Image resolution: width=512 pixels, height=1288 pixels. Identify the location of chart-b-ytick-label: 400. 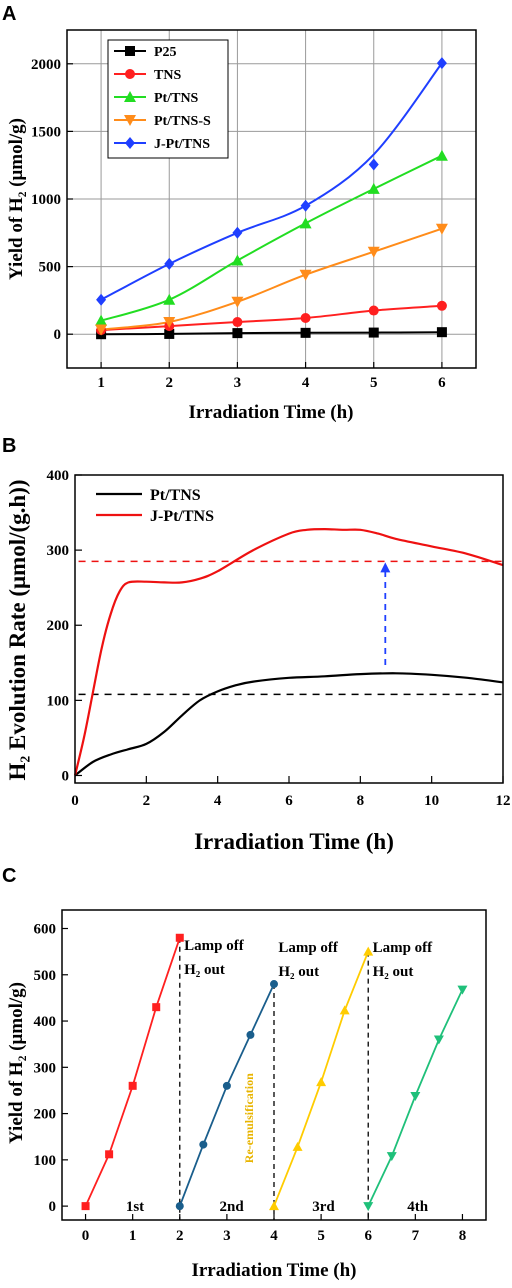
(58, 476).